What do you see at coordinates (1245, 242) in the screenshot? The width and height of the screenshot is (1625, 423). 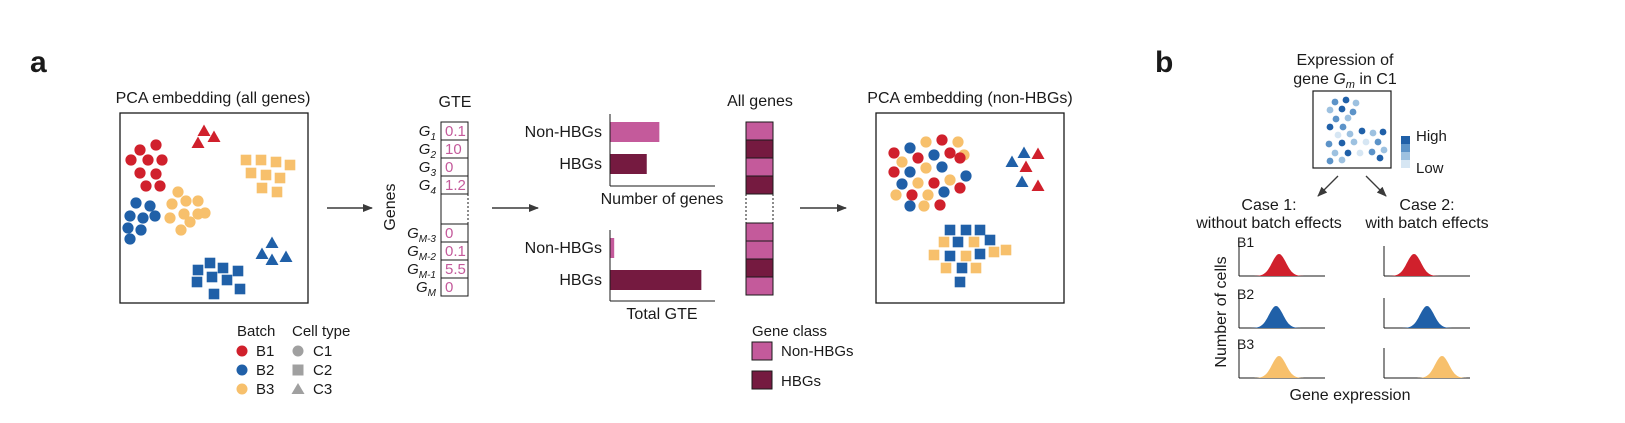 I see `density-b1-label: B1` at bounding box center [1245, 242].